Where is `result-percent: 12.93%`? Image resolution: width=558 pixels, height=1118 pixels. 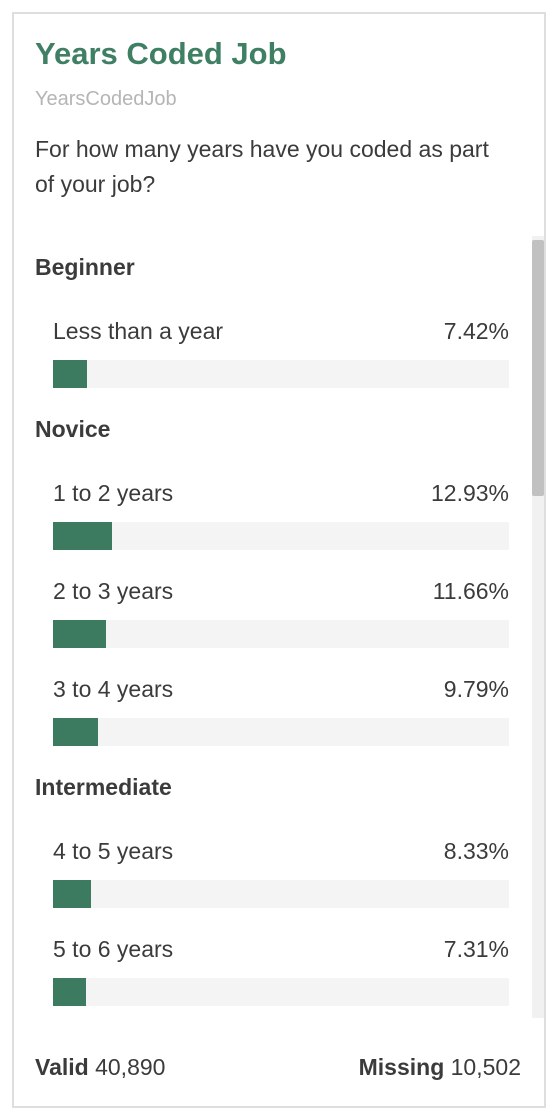 result-percent: 12.93% is located at coordinates (469, 493).